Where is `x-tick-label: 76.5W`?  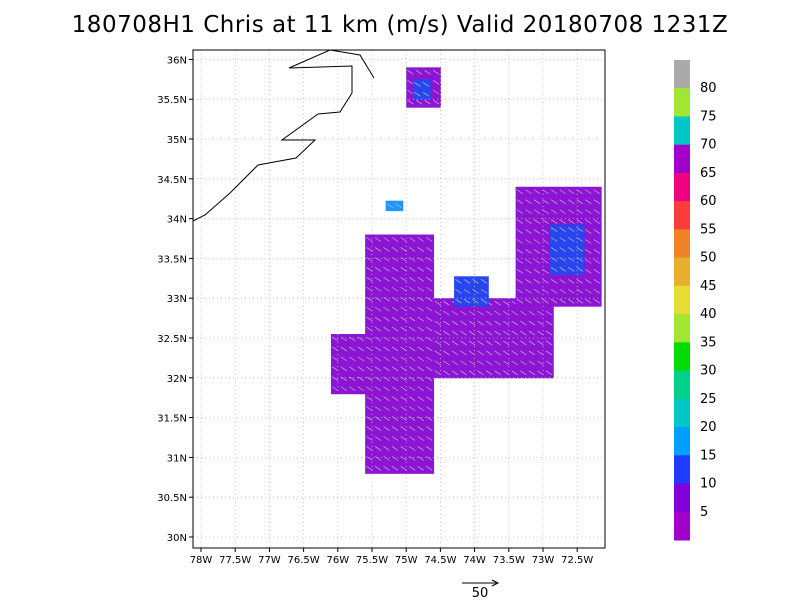 x-tick-label: 76.5W is located at coordinates (304, 560).